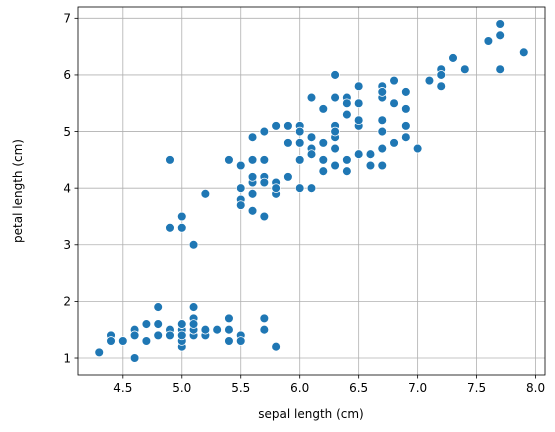 The height and width of the screenshot is (432, 555). What do you see at coordinates (67, 132) in the screenshot?
I see `y-tick-label: 5` at bounding box center [67, 132].